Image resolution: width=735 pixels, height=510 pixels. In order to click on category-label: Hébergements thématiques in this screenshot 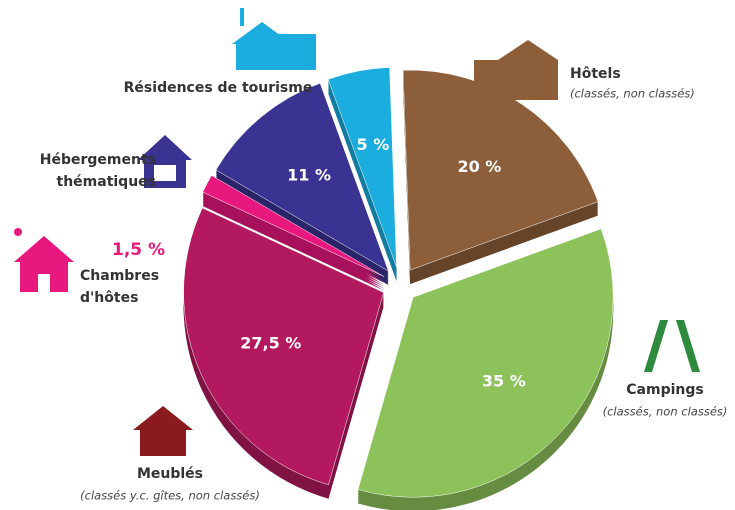, I will do `click(98, 171)`.